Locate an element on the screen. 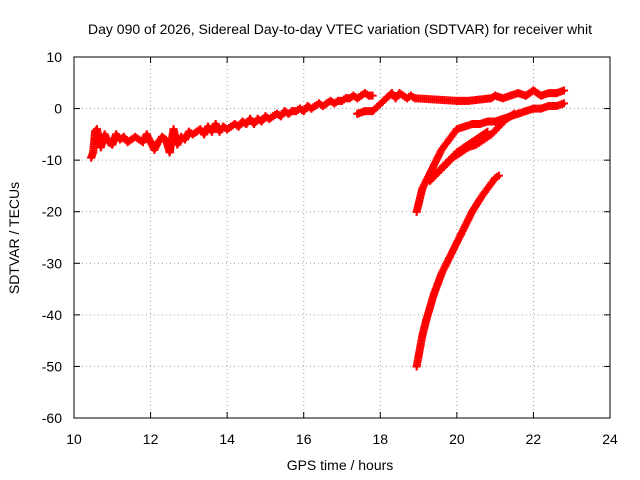 This screenshot has width=640, height=480. series-converging-tracks is located at coordinates (490, 157).